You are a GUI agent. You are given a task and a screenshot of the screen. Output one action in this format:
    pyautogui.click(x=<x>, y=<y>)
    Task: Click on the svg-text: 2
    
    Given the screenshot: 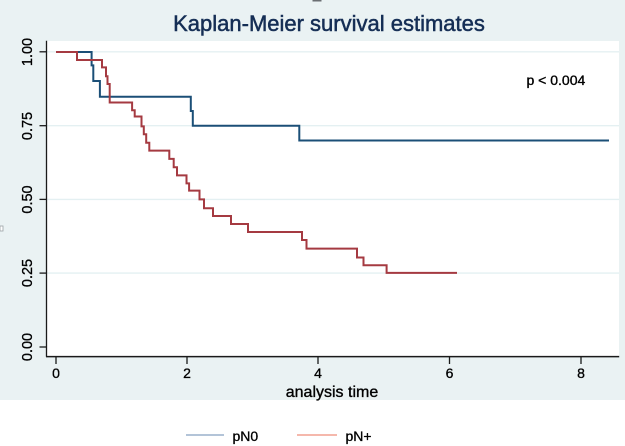 What is the action you would take?
    pyautogui.click(x=187, y=373)
    